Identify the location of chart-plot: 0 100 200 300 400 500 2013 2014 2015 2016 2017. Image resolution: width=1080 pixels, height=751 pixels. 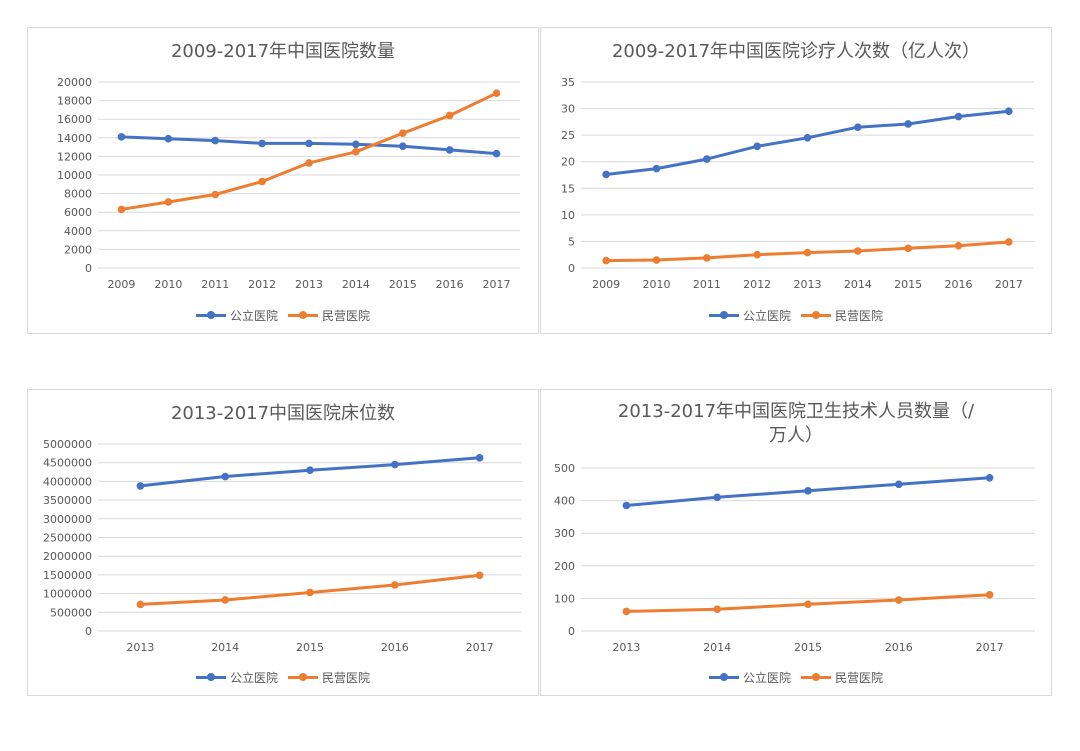
(794, 558).